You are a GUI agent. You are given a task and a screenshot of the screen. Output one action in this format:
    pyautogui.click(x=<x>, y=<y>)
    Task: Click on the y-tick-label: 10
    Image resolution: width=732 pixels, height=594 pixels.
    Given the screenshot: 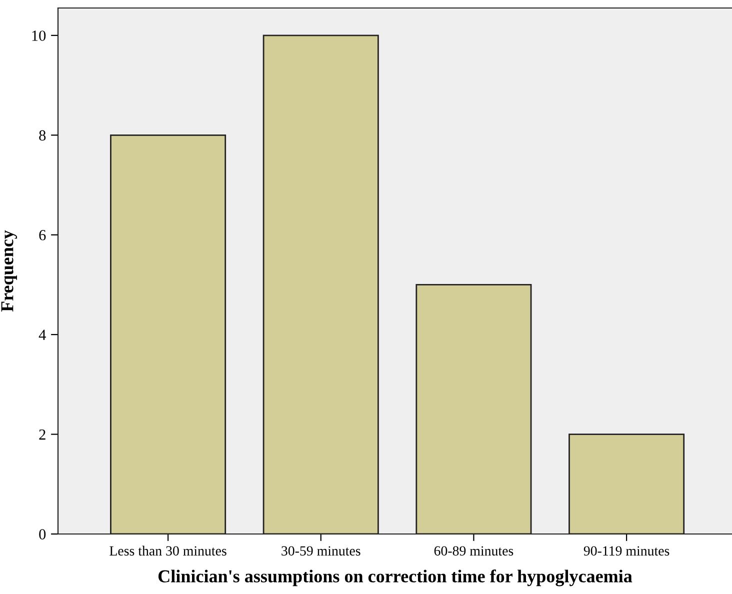 What is the action you would take?
    pyautogui.click(x=39, y=35)
    